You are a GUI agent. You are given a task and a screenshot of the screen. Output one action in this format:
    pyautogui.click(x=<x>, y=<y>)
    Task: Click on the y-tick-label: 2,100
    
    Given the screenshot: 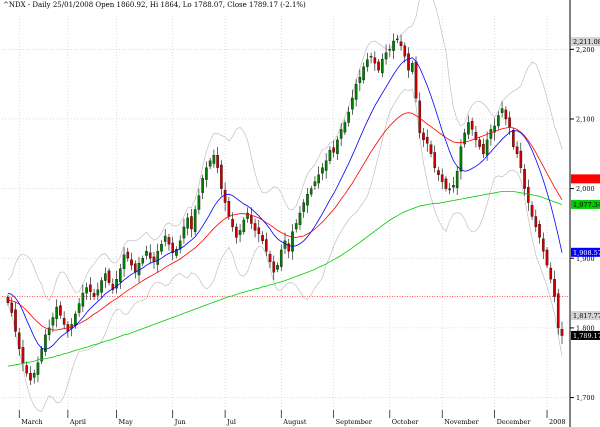 What is the action you would take?
    pyautogui.click(x=585, y=119)
    